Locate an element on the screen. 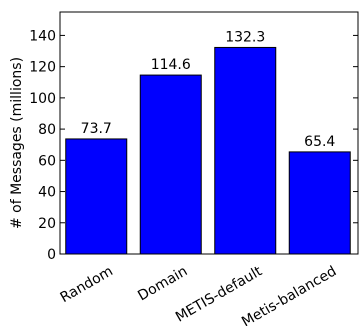 The image size is (362, 326). x-tick-label: Domain is located at coordinates (162, 283).